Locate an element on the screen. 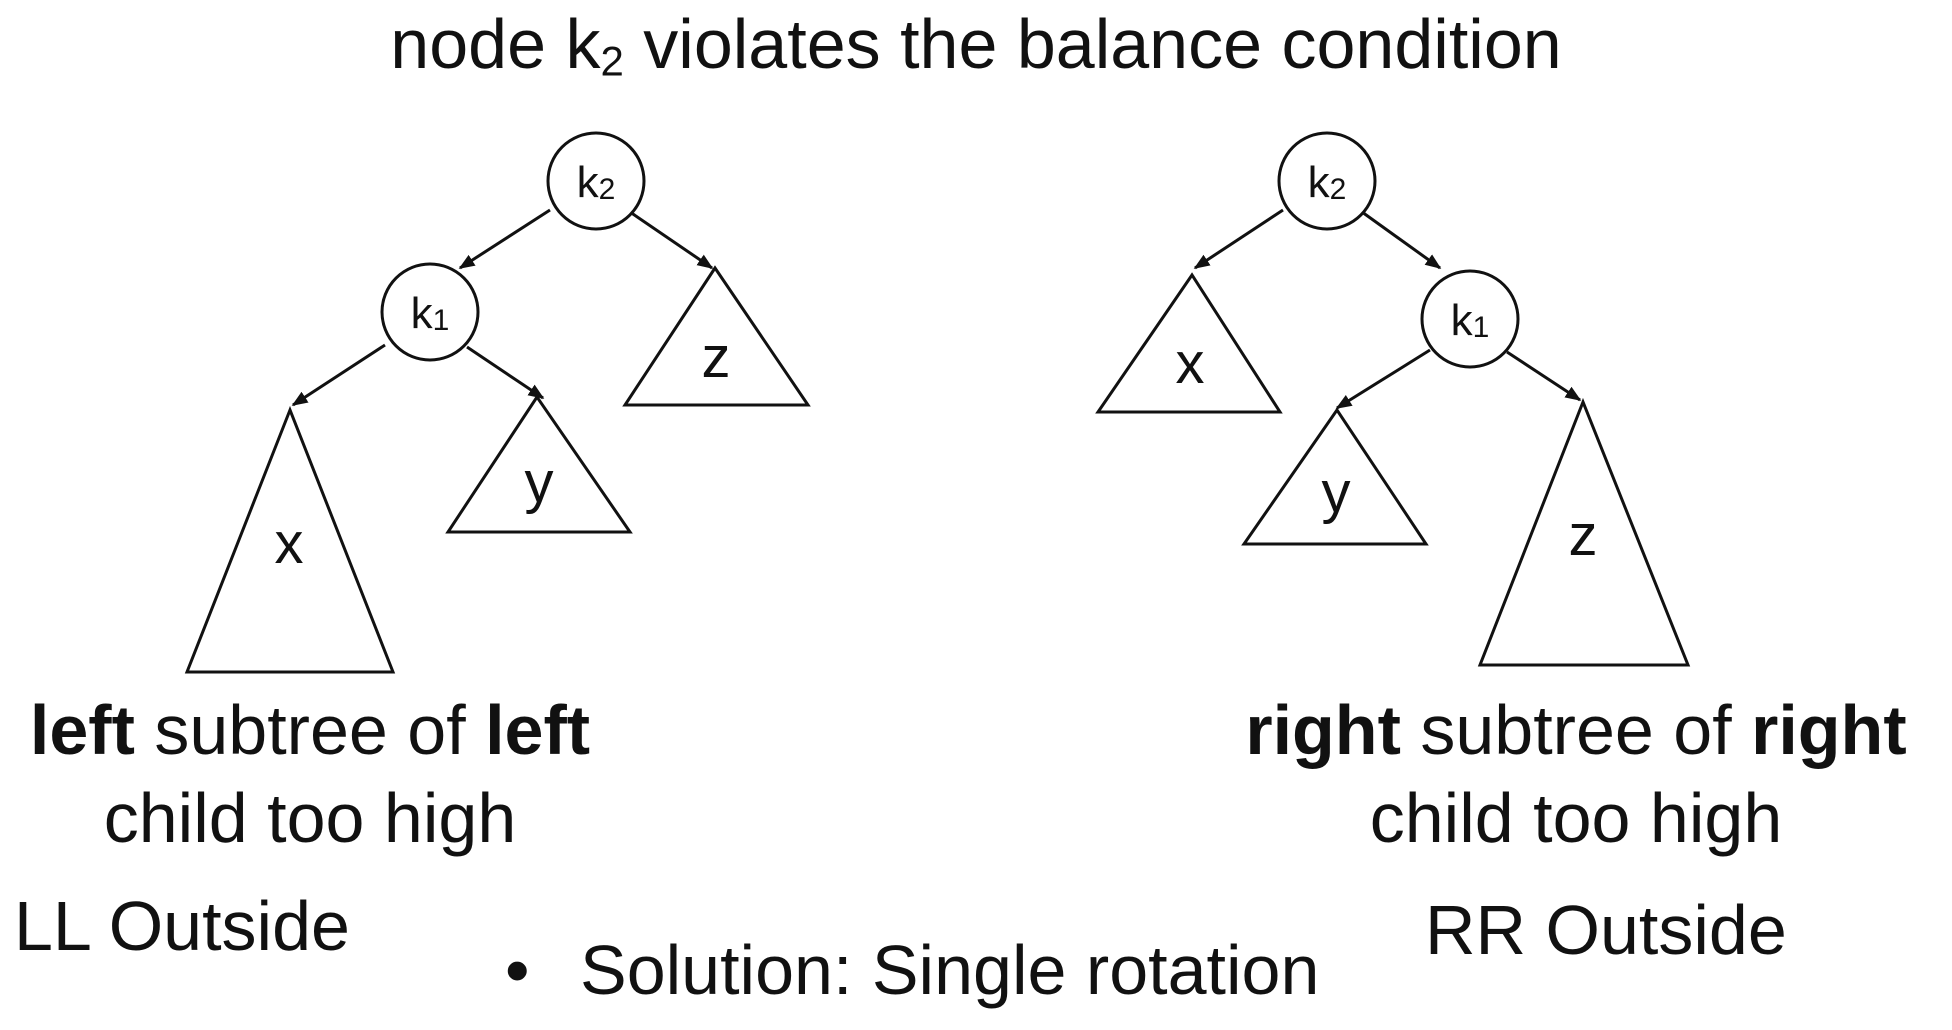  left-subtree-x is located at coordinates (290, 539).